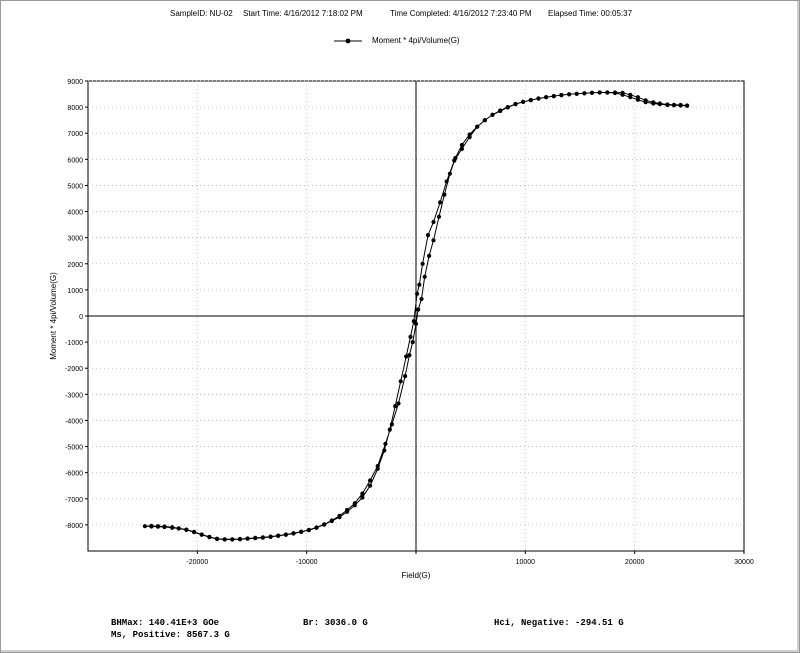 This screenshot has height=653, width=800. Describe the element at coordinates (590, 13) in the screenshot. I see `elapsed-time-label: Elapsed Time: 00:05:37` at that location.